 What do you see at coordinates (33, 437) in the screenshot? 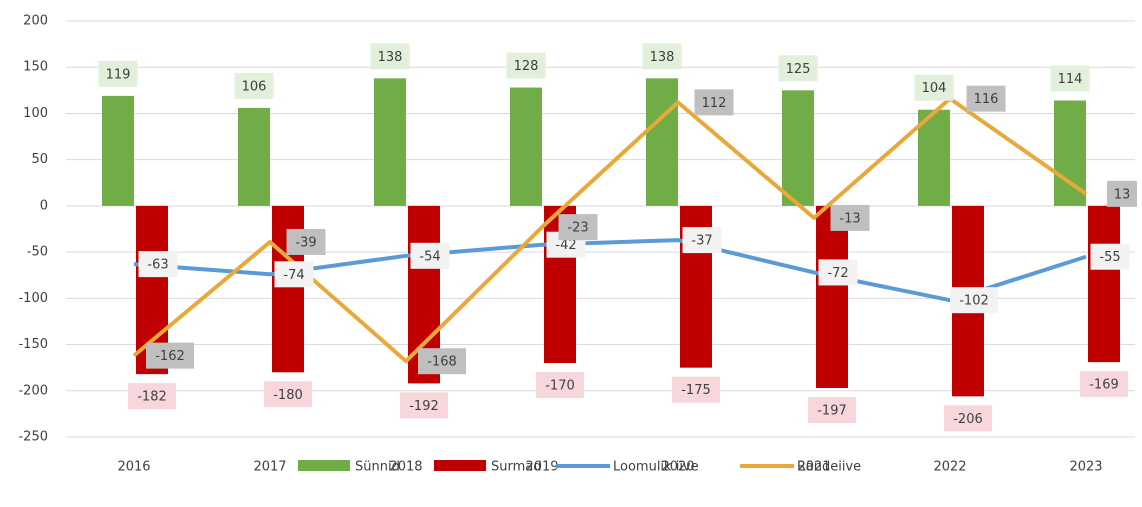
I see `y-tick-label: -250` at bounding box center [33, 437].